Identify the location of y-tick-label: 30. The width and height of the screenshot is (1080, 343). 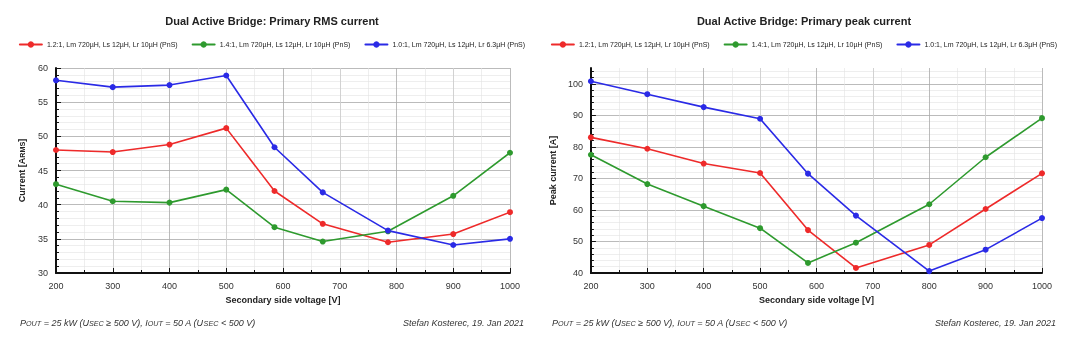
(42, 273).